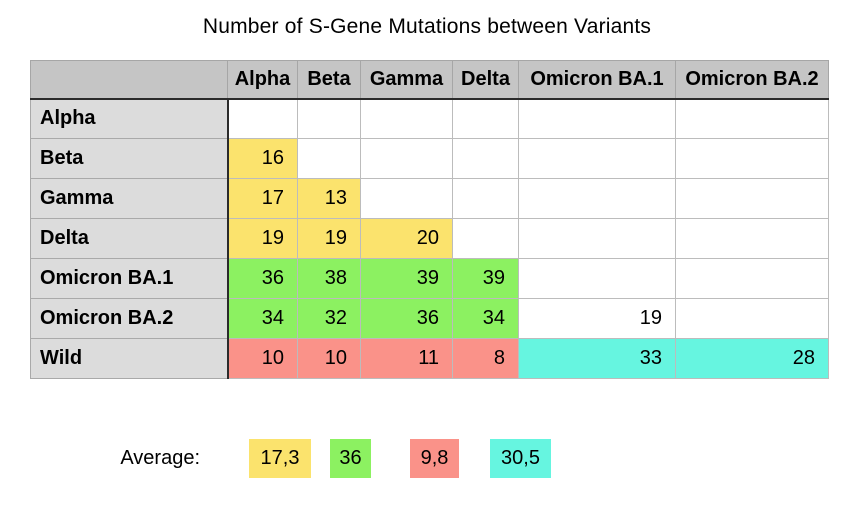 The height and width of the screenshot is (507, 854). What do you see at coordinates (262, 158) in the screenshot?
I see `table-cell: 16` at bounding box center [262, 158].